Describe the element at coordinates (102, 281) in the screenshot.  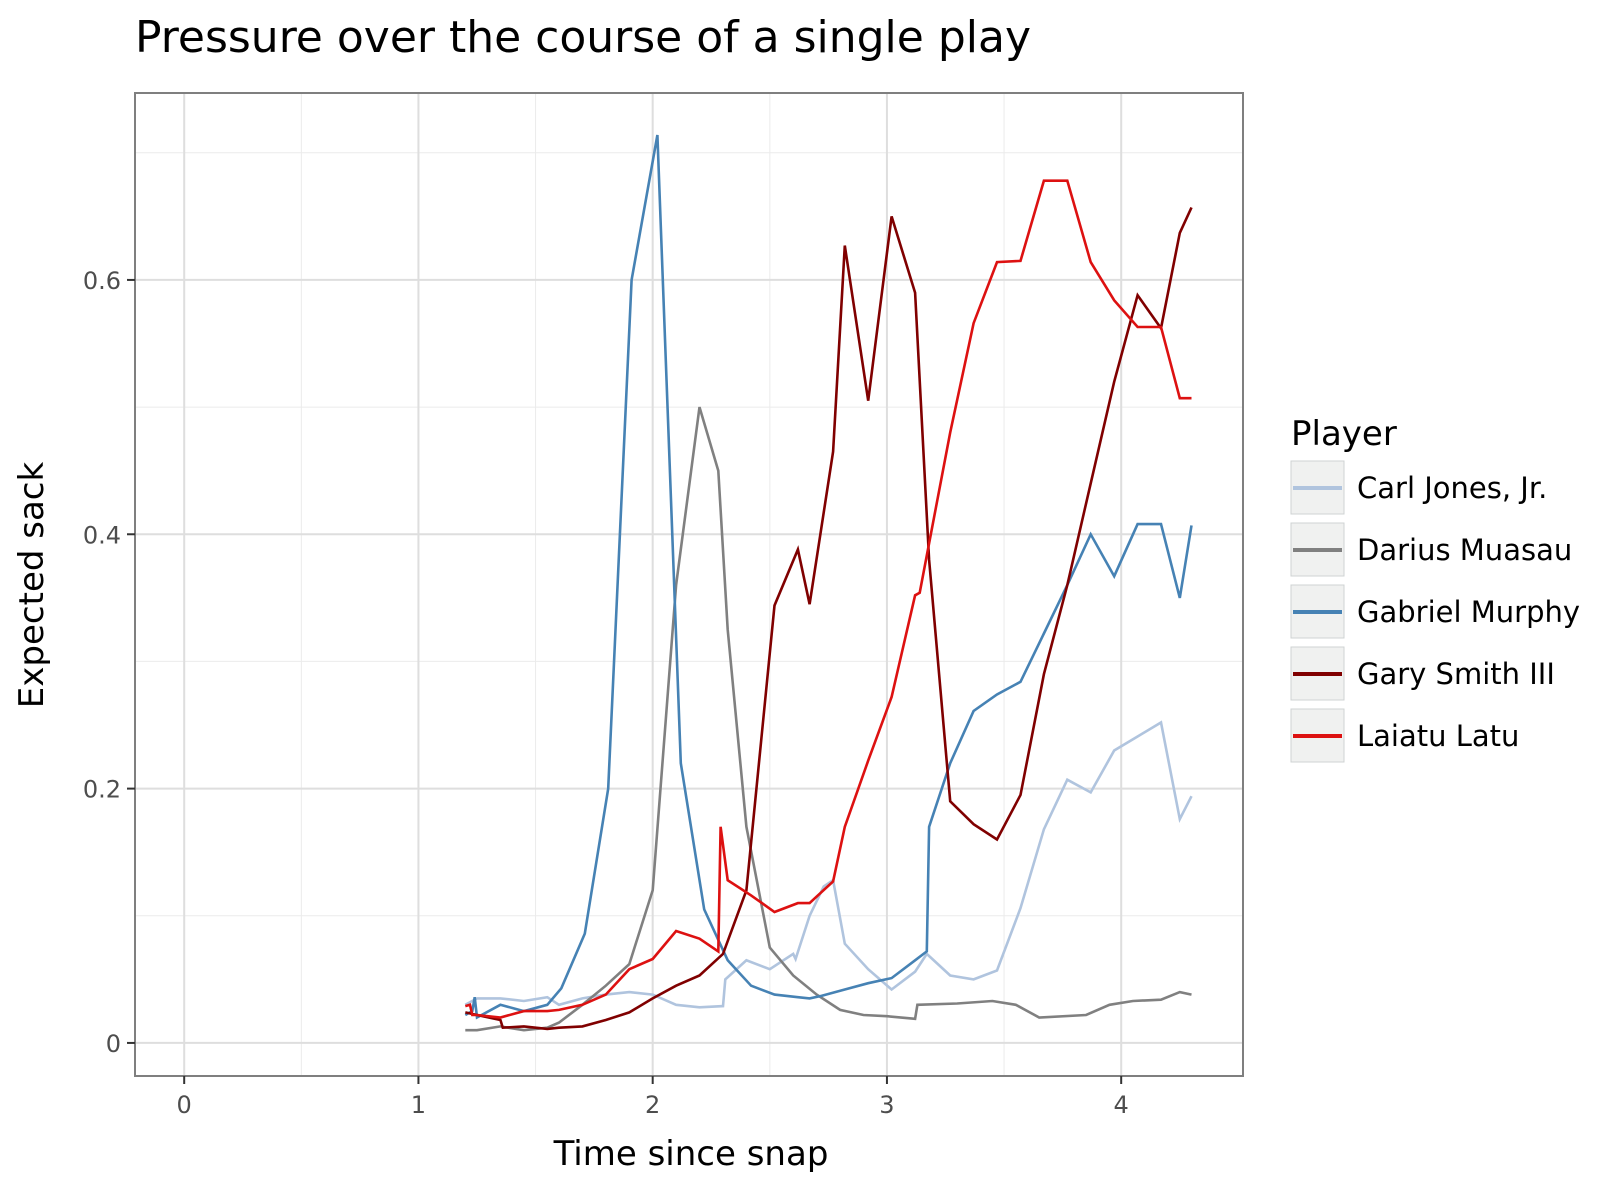
I see `y-tick-label: 0.6` at that location.